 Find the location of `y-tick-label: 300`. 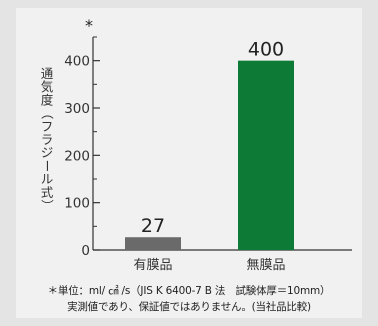

y-tick-label: 300 is located at coordinates (77, 109).